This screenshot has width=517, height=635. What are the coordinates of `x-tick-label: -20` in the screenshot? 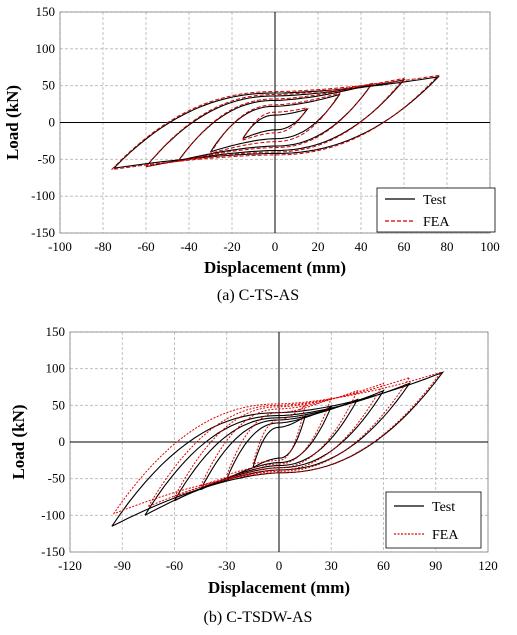 It's located at (231, 246).